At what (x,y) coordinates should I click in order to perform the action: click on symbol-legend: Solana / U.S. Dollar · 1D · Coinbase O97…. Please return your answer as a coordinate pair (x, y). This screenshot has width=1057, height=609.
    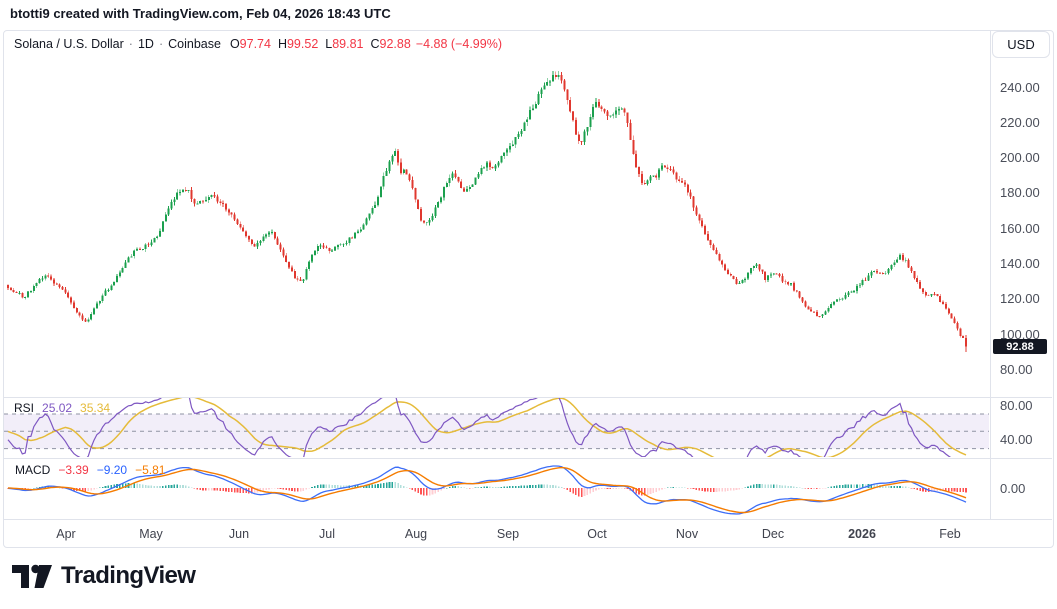
    Looking at the image, I should click on (258, 44).